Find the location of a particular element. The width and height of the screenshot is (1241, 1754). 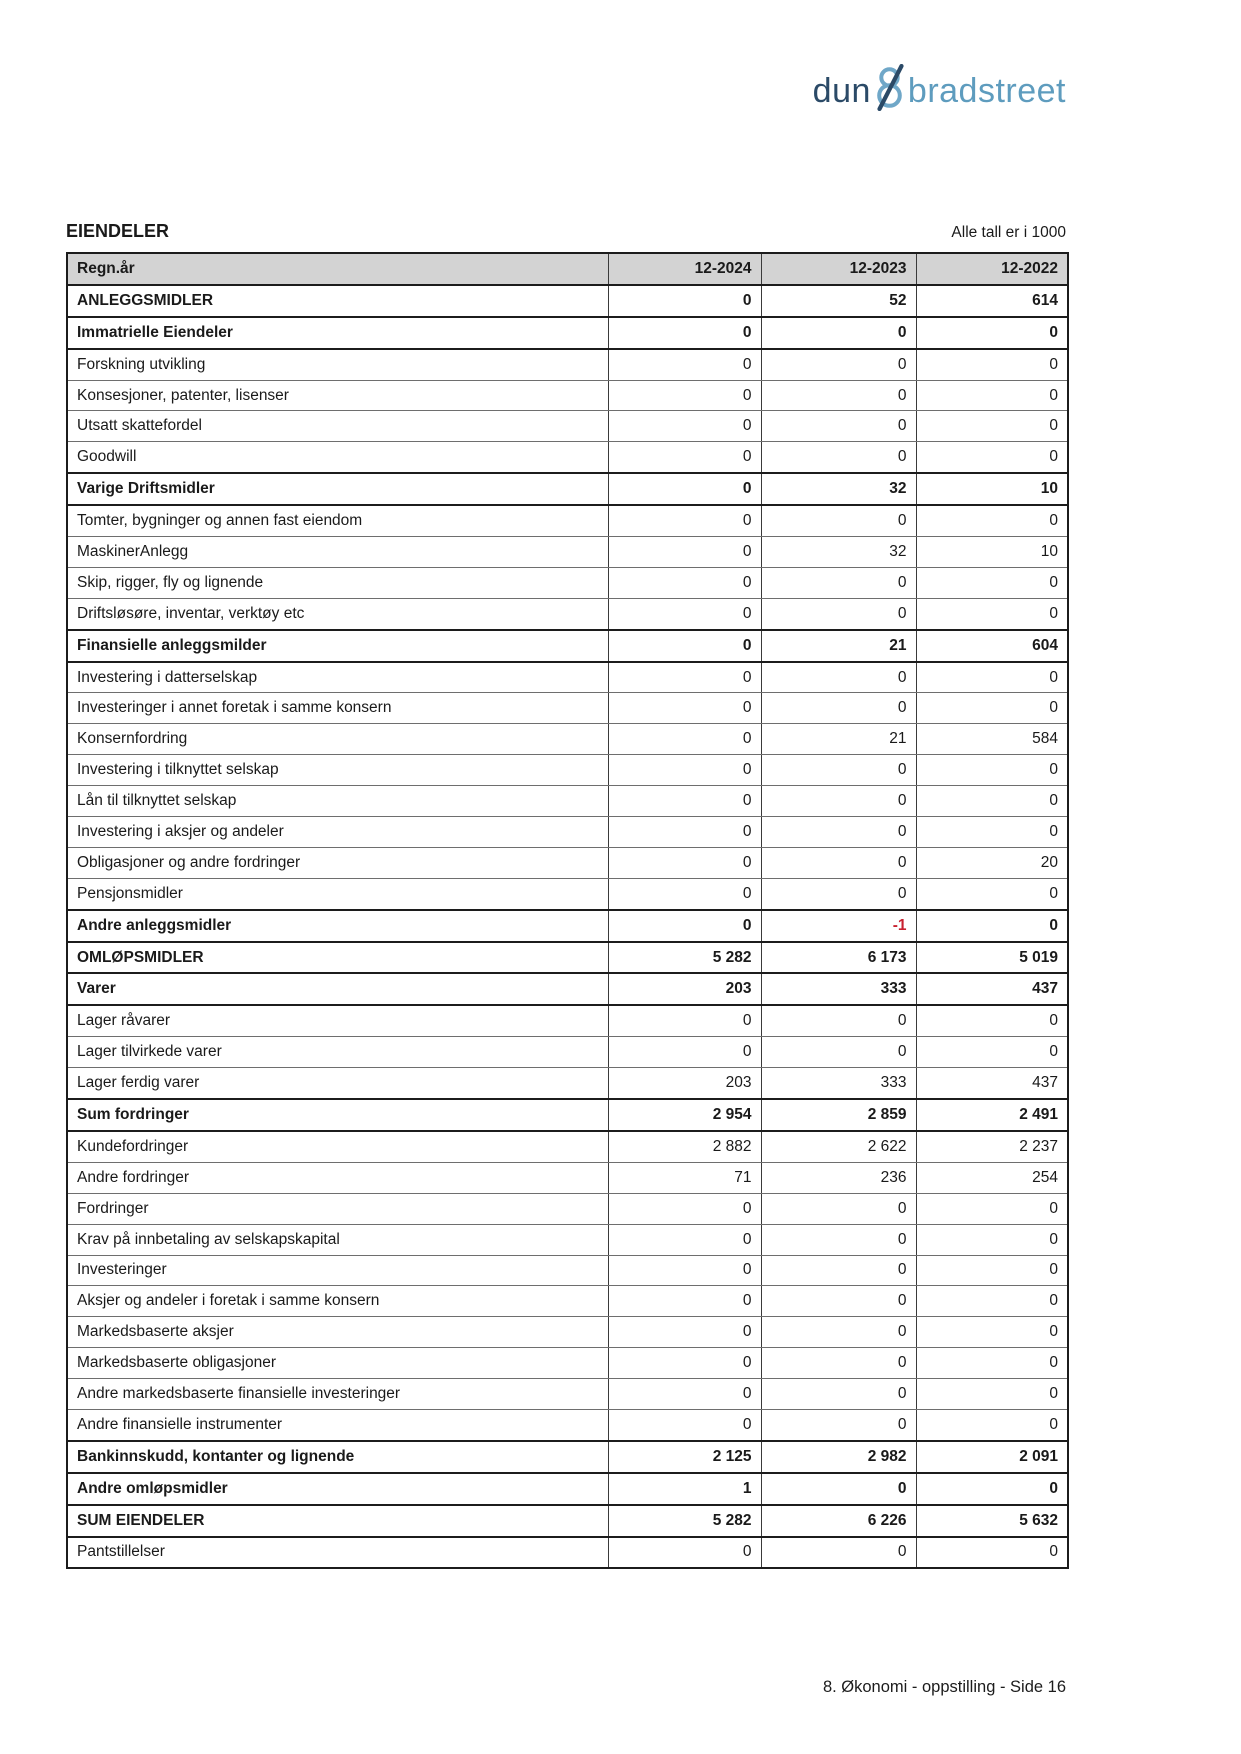

table-row: Investering i aksjer og andeler 0 0 0 is located at coordinates (567, 832).